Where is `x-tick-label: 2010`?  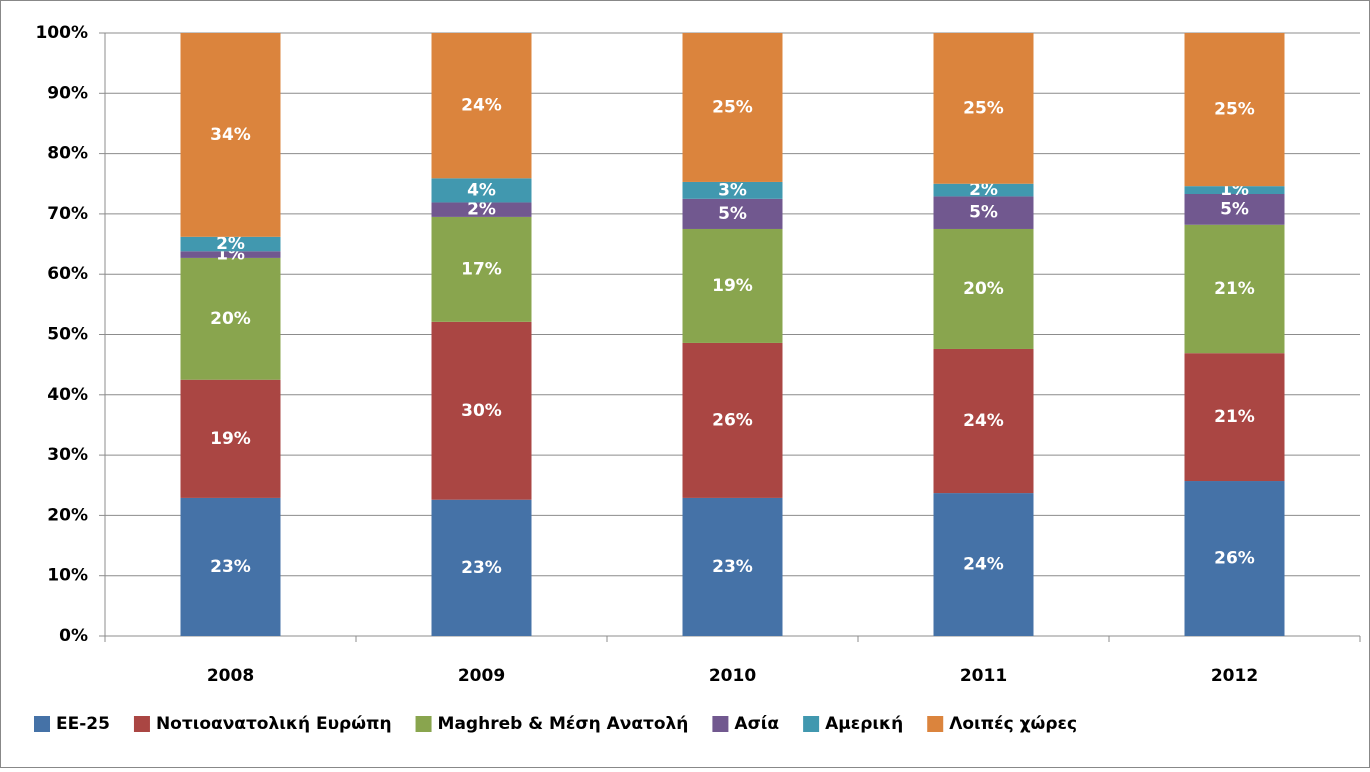 x-tick-label: 2010 is located at coordinates (732, 676).